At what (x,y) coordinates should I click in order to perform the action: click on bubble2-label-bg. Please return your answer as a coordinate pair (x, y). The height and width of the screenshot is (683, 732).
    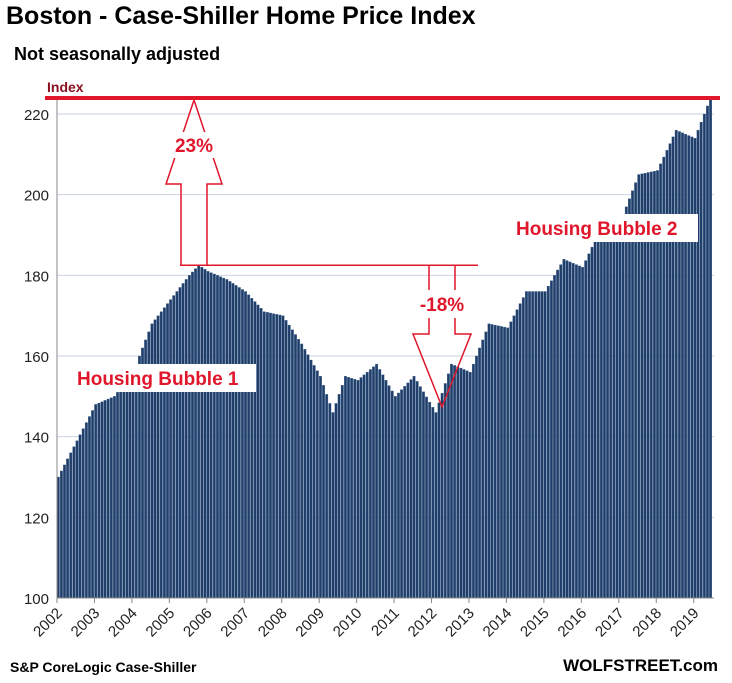
    Looking at the image, I should click on (605, 228).